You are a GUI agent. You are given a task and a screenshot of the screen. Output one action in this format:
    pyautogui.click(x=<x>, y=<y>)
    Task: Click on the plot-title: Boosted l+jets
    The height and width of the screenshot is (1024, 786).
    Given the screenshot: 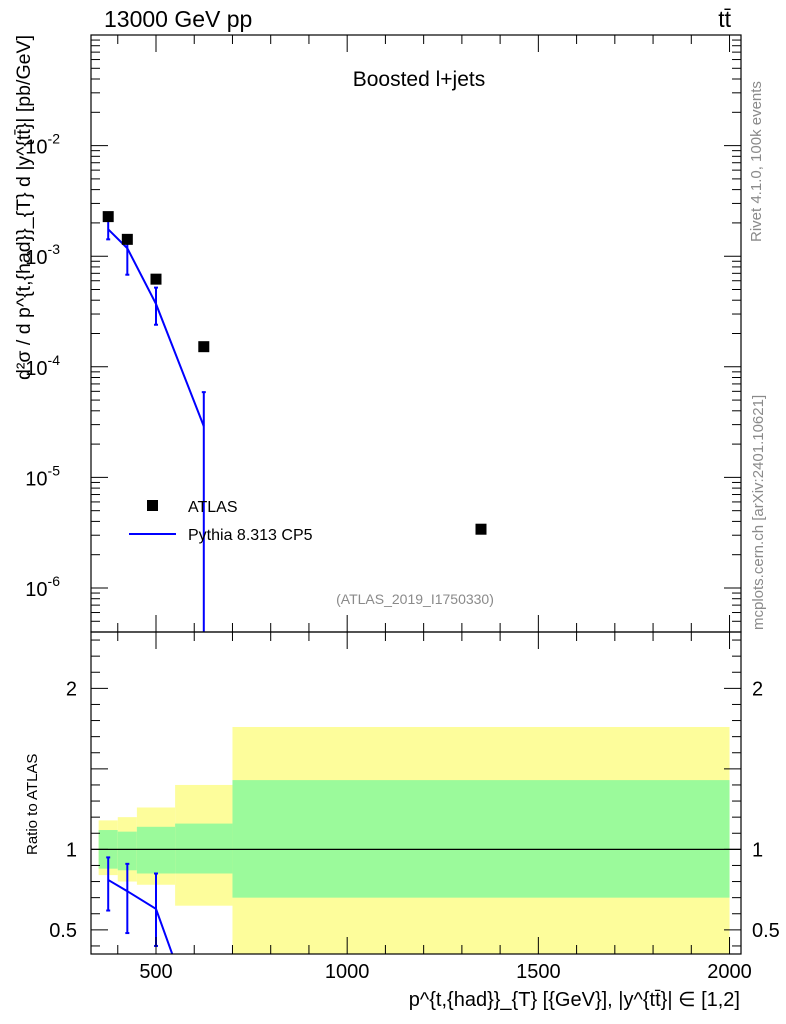 What is the action you would take?
    pyautogui.click(x=419, y=79)
    